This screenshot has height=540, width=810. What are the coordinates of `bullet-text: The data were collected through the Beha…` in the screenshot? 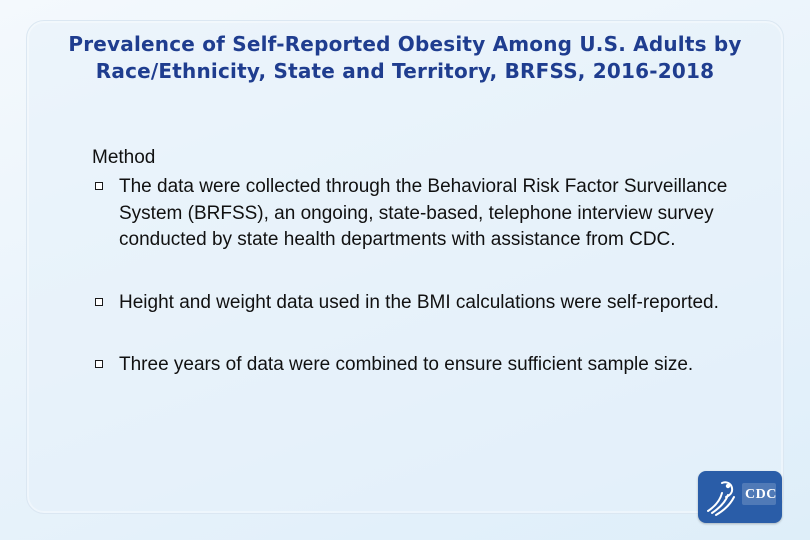 It's located at (423, 213).